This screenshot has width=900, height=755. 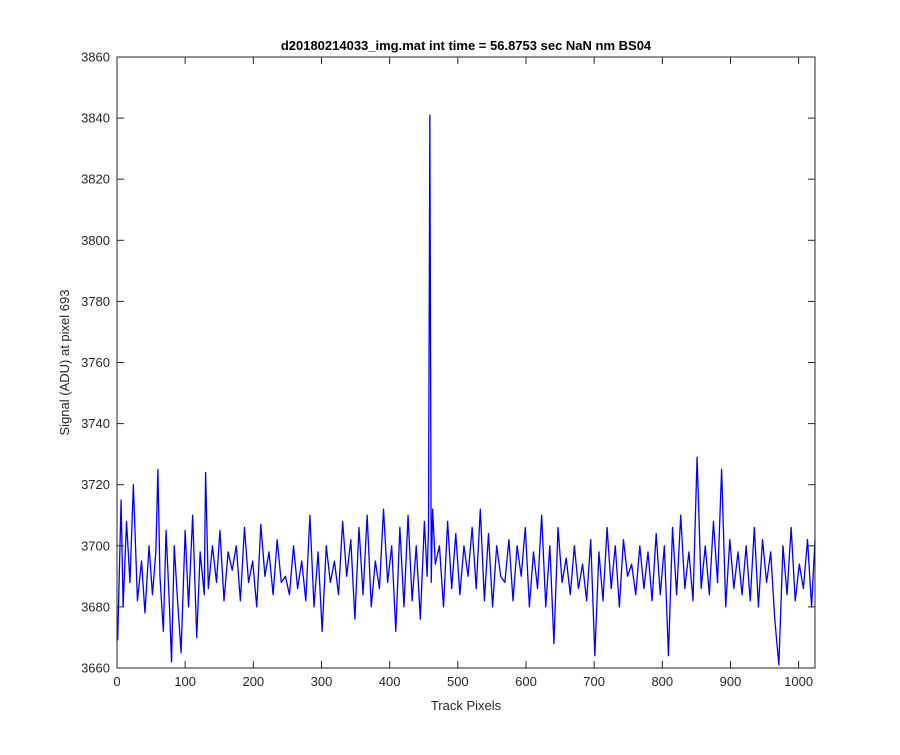 I want to click on x-tick-label: 400, so click(x=390, y=681).